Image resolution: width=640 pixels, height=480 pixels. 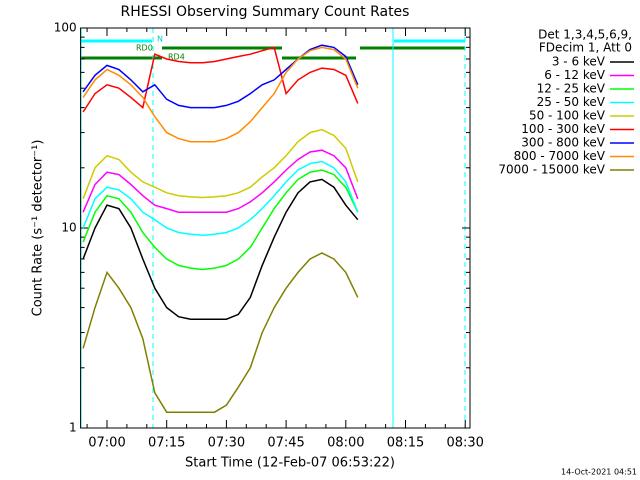 I want to click on y-tick-label: 100, so click(x=65, y=28).